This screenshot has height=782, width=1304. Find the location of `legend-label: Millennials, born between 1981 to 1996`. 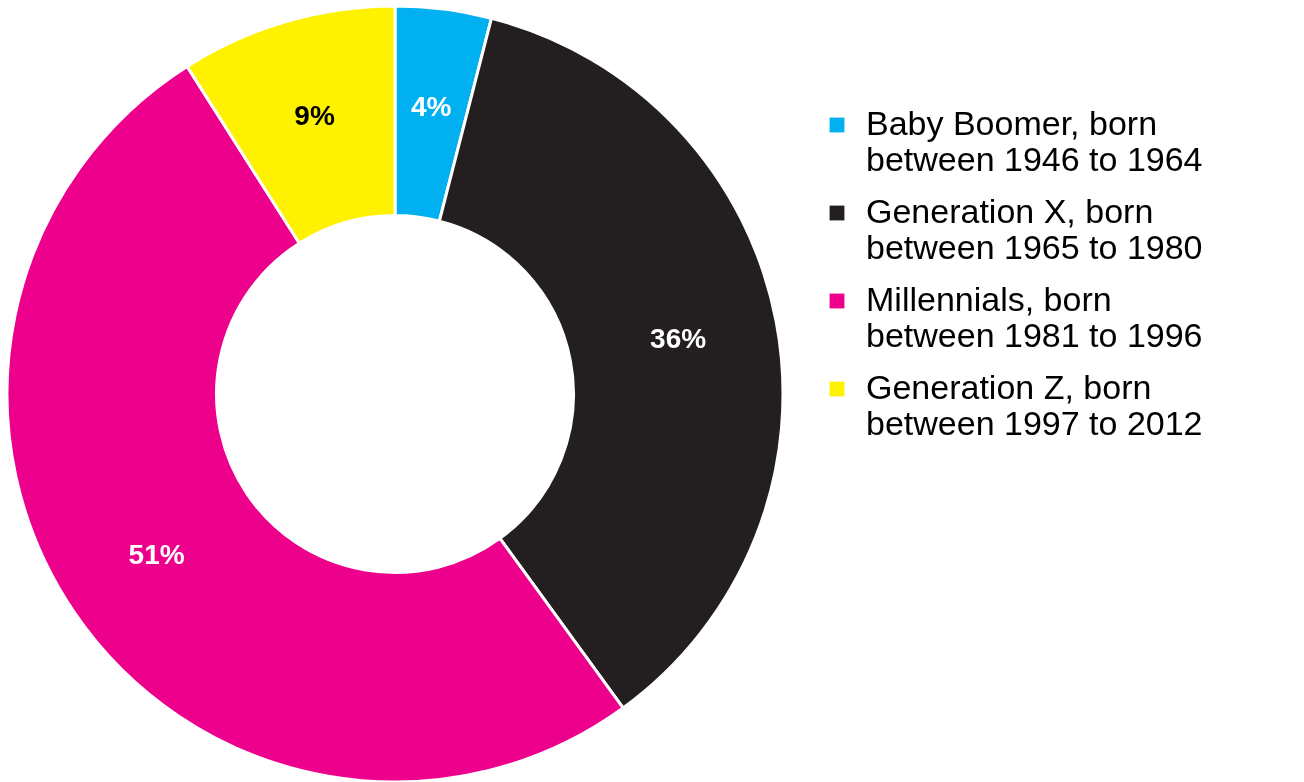

legend-label: Millennials, born between 1981 to 1996 is located at coordinates (1034, 317).